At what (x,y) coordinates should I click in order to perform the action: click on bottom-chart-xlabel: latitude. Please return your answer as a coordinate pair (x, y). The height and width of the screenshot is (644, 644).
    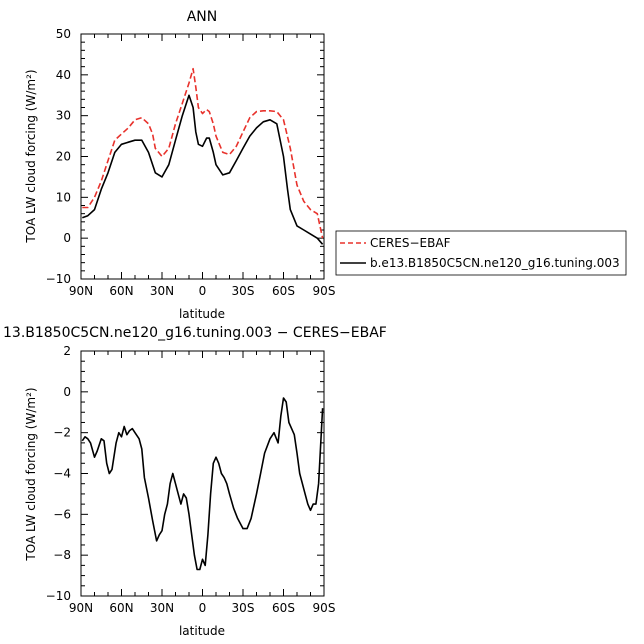
    Looking at the image, I should click on (202, 631).